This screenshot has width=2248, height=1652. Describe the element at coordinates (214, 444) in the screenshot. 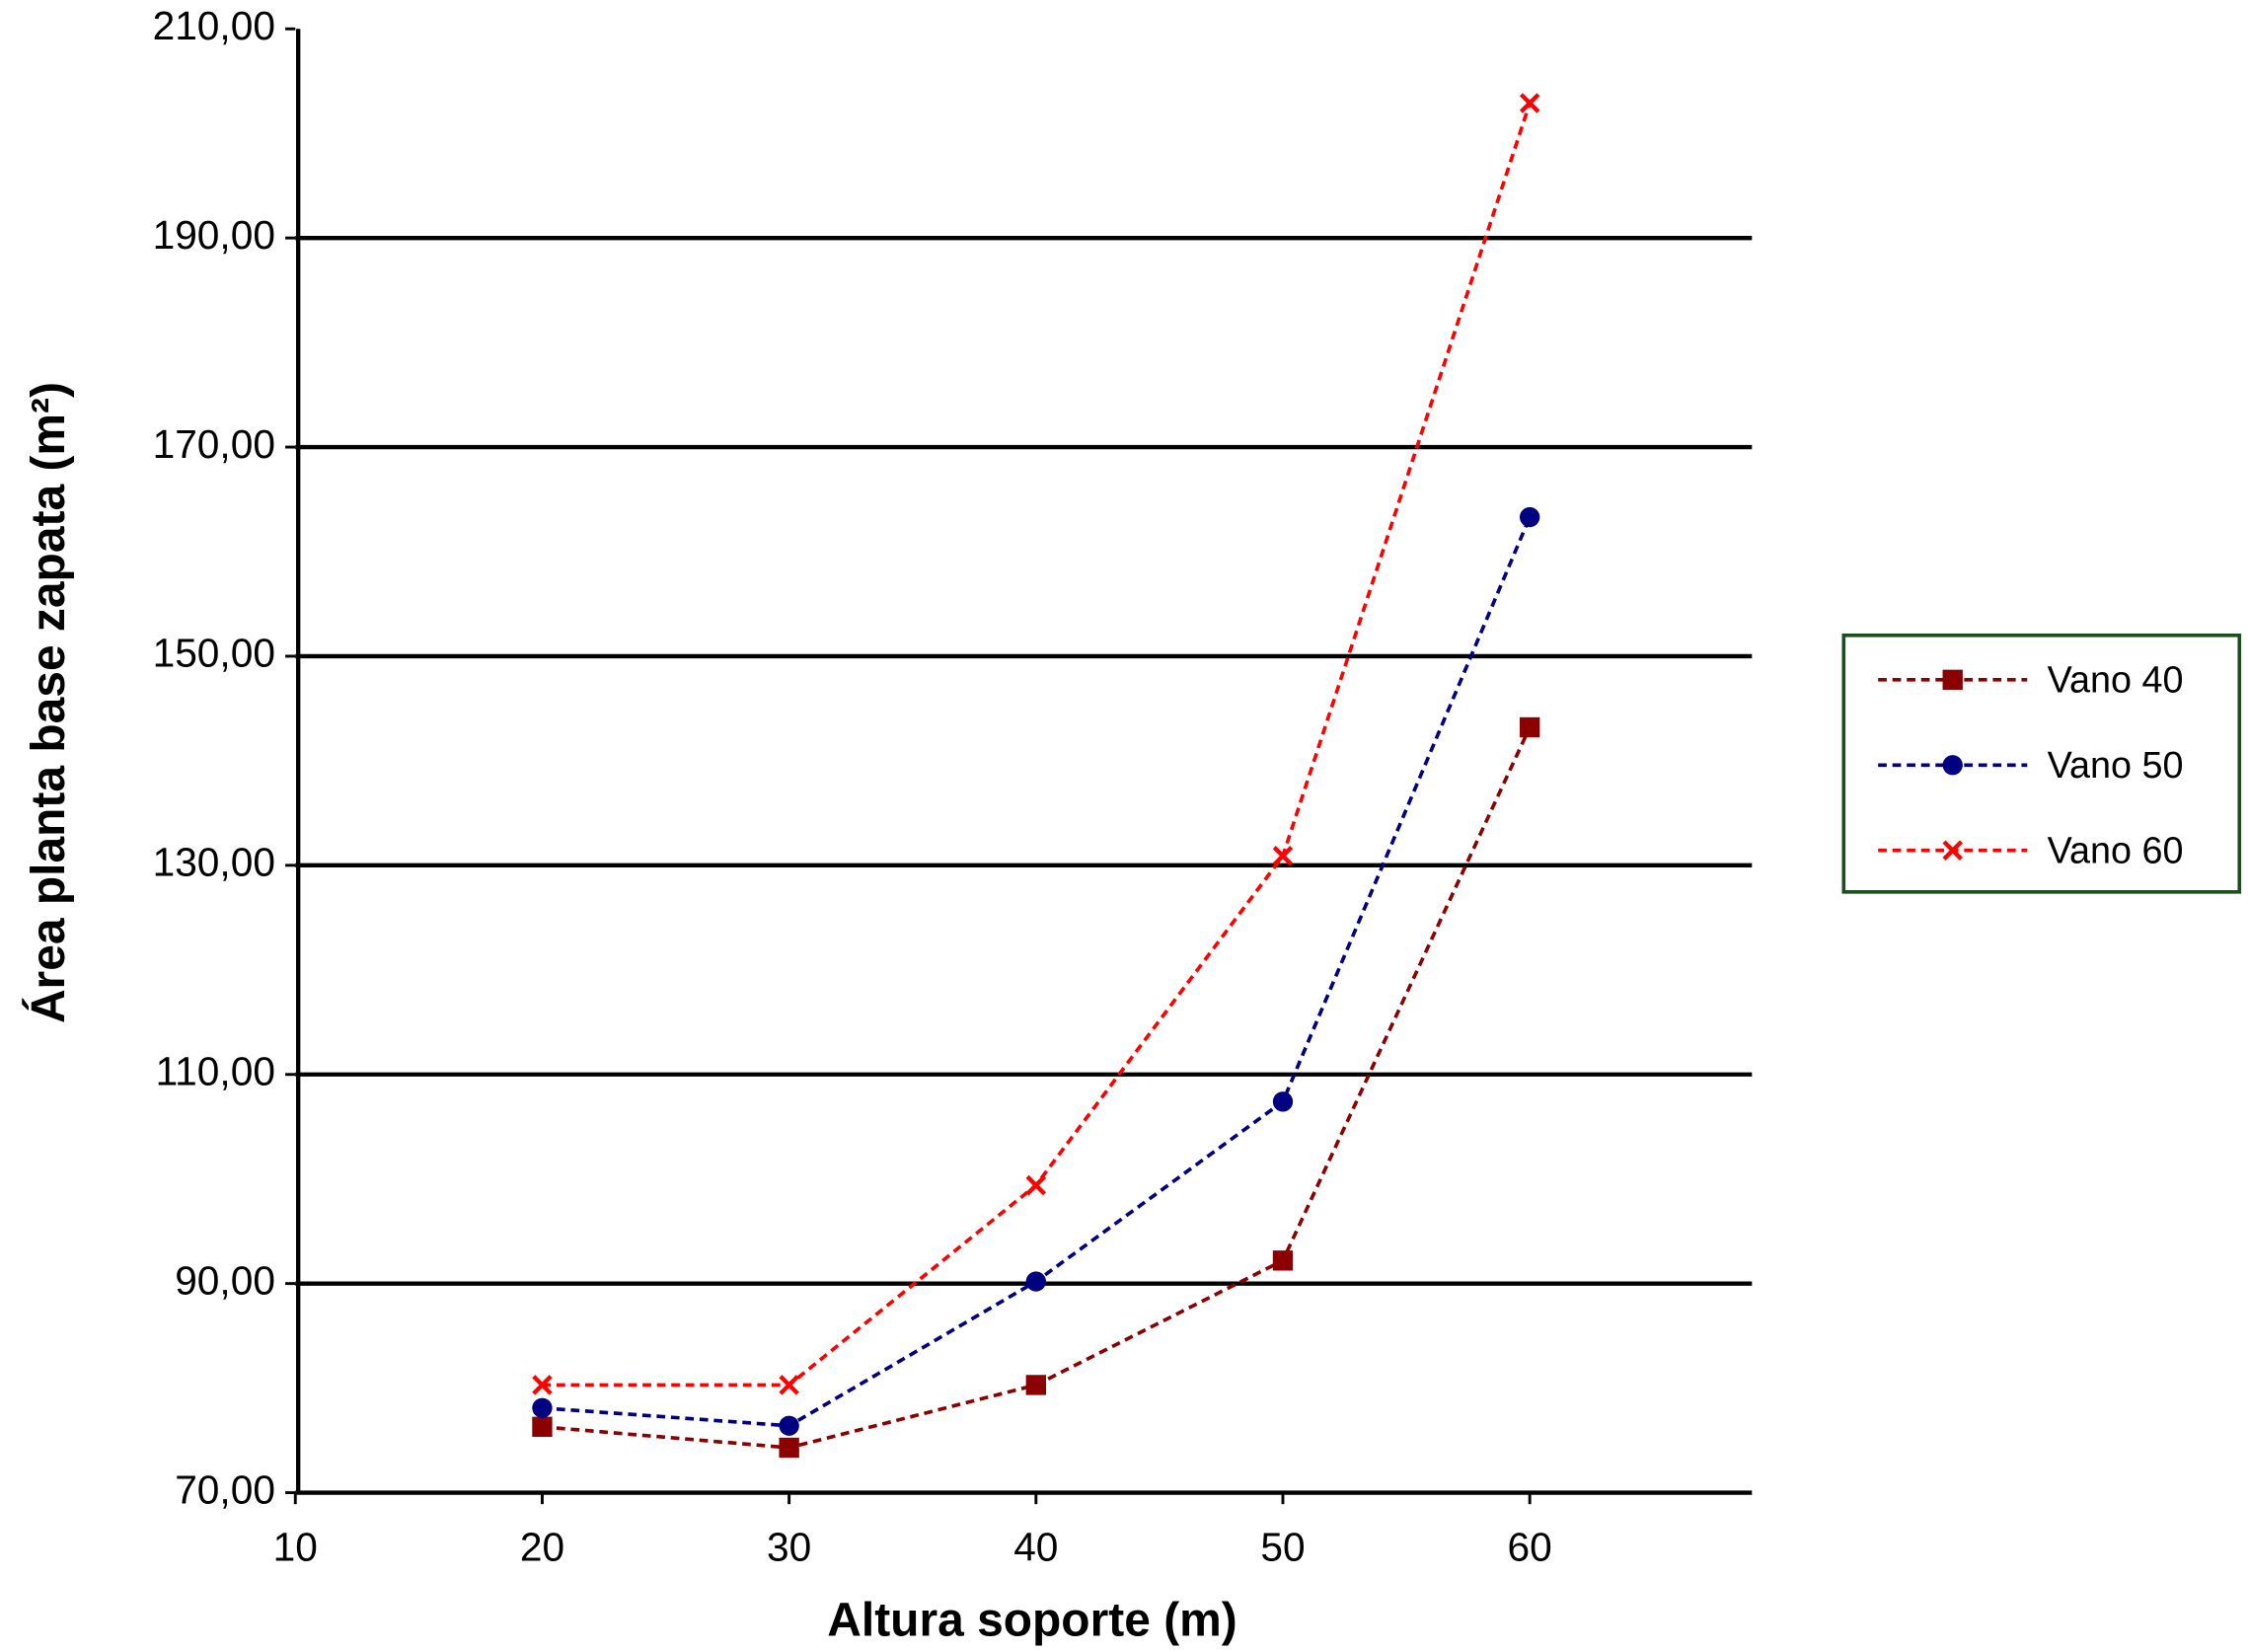

I see `y-tick-label: 170,00` at that location.